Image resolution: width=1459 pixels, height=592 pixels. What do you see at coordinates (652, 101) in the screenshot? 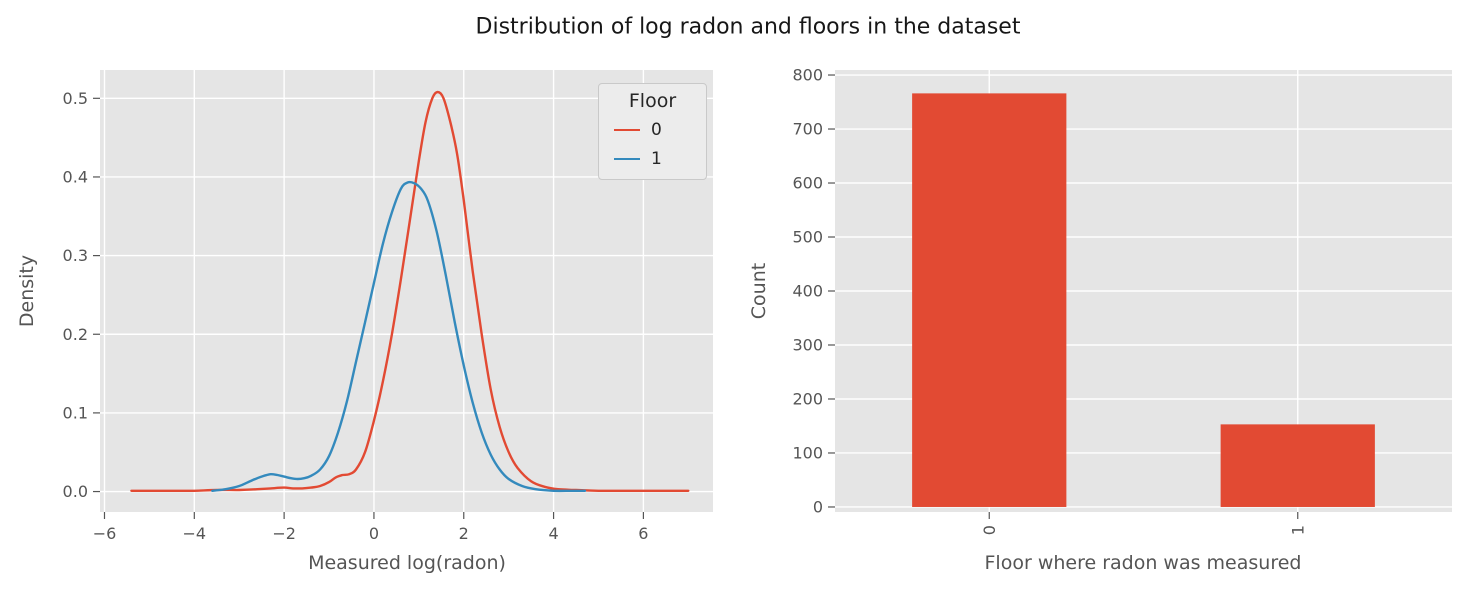
I see `legend-title: Floor` at bounding box center [652, 101].